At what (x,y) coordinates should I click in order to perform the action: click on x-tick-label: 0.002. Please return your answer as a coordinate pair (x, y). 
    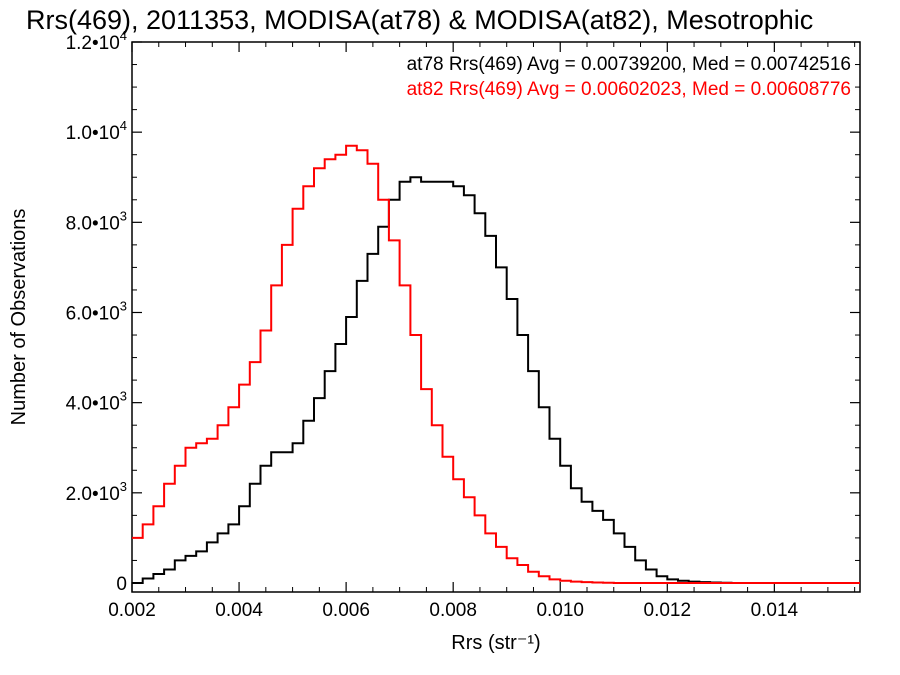
    Looking at the image, I should click on (132, 610).